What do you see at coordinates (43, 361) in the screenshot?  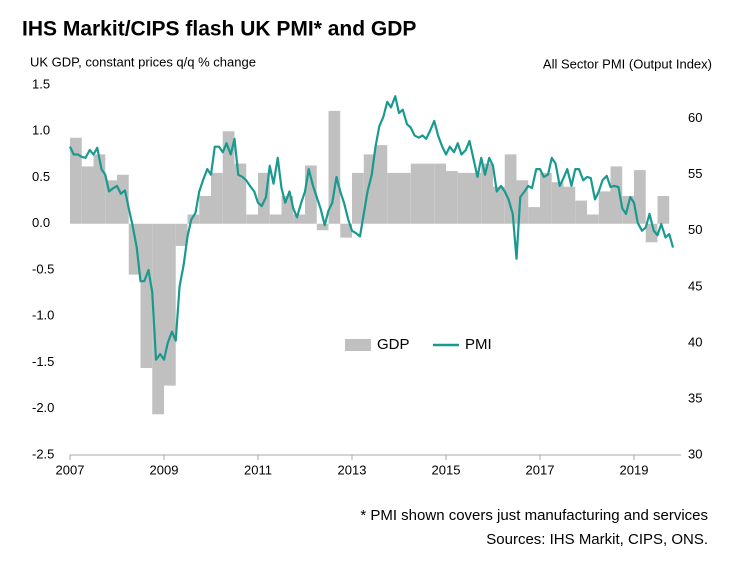 I see `y-tick-label: -1.5` at bounding box center [43, 361].